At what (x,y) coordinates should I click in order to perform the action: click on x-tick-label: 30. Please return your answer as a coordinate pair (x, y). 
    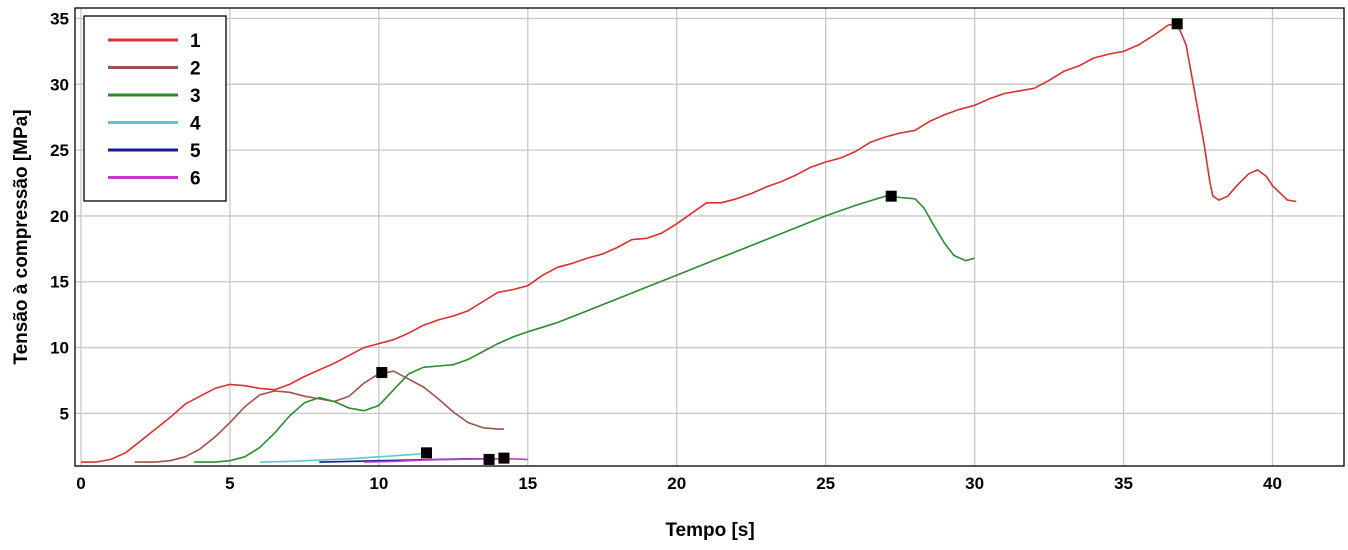
    Looking at the image, I should click on (974, 483).